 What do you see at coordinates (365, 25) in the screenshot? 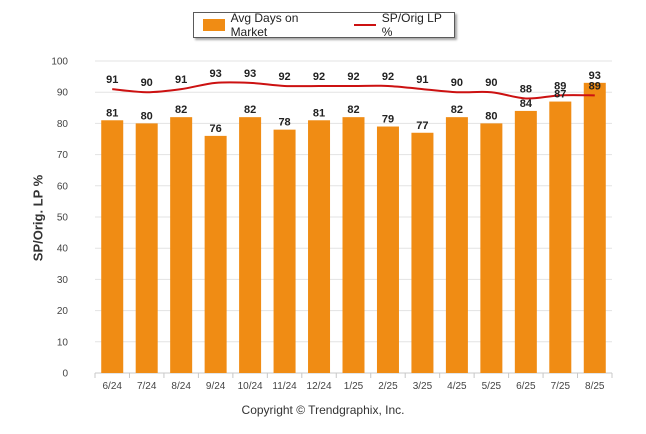
I see `legend-line-swatch` at bounding box center [365, 25].